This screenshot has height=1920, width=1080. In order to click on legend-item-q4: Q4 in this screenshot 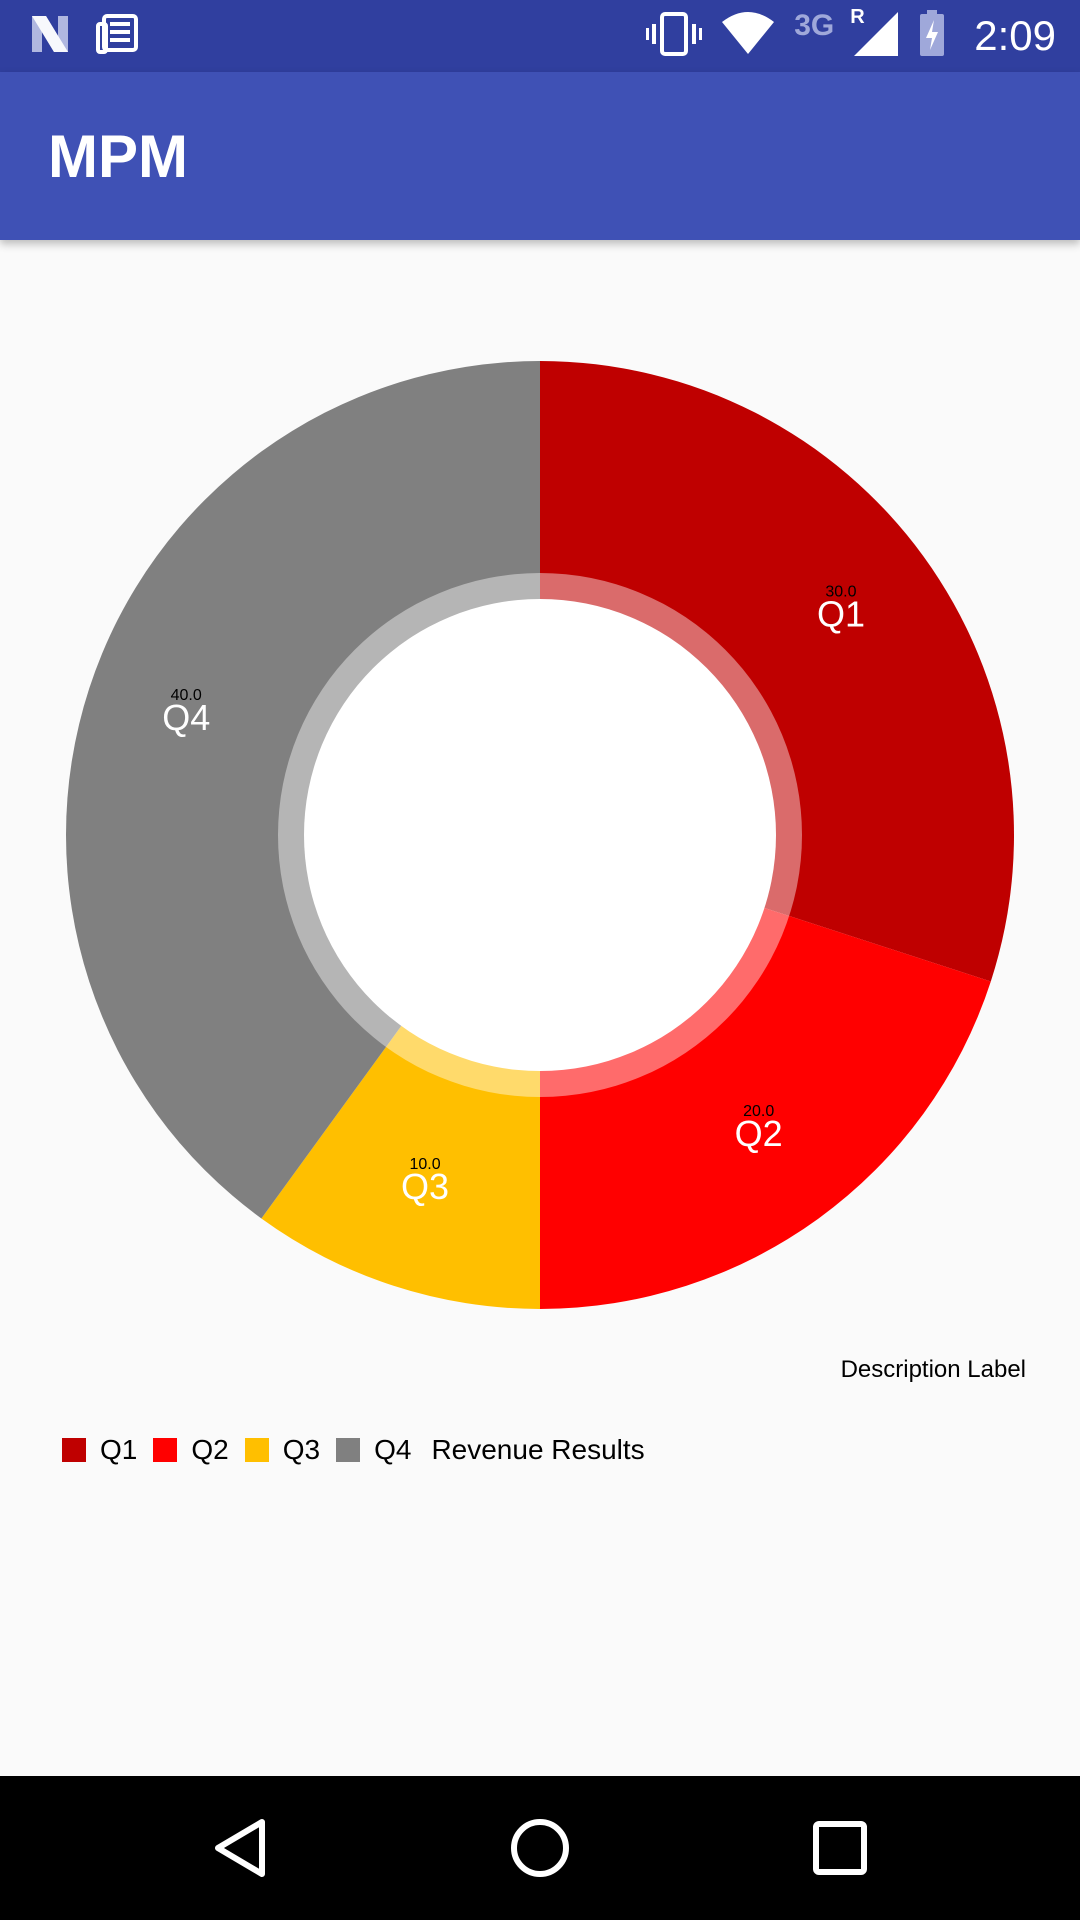, I will do `click(373, 1450)`.